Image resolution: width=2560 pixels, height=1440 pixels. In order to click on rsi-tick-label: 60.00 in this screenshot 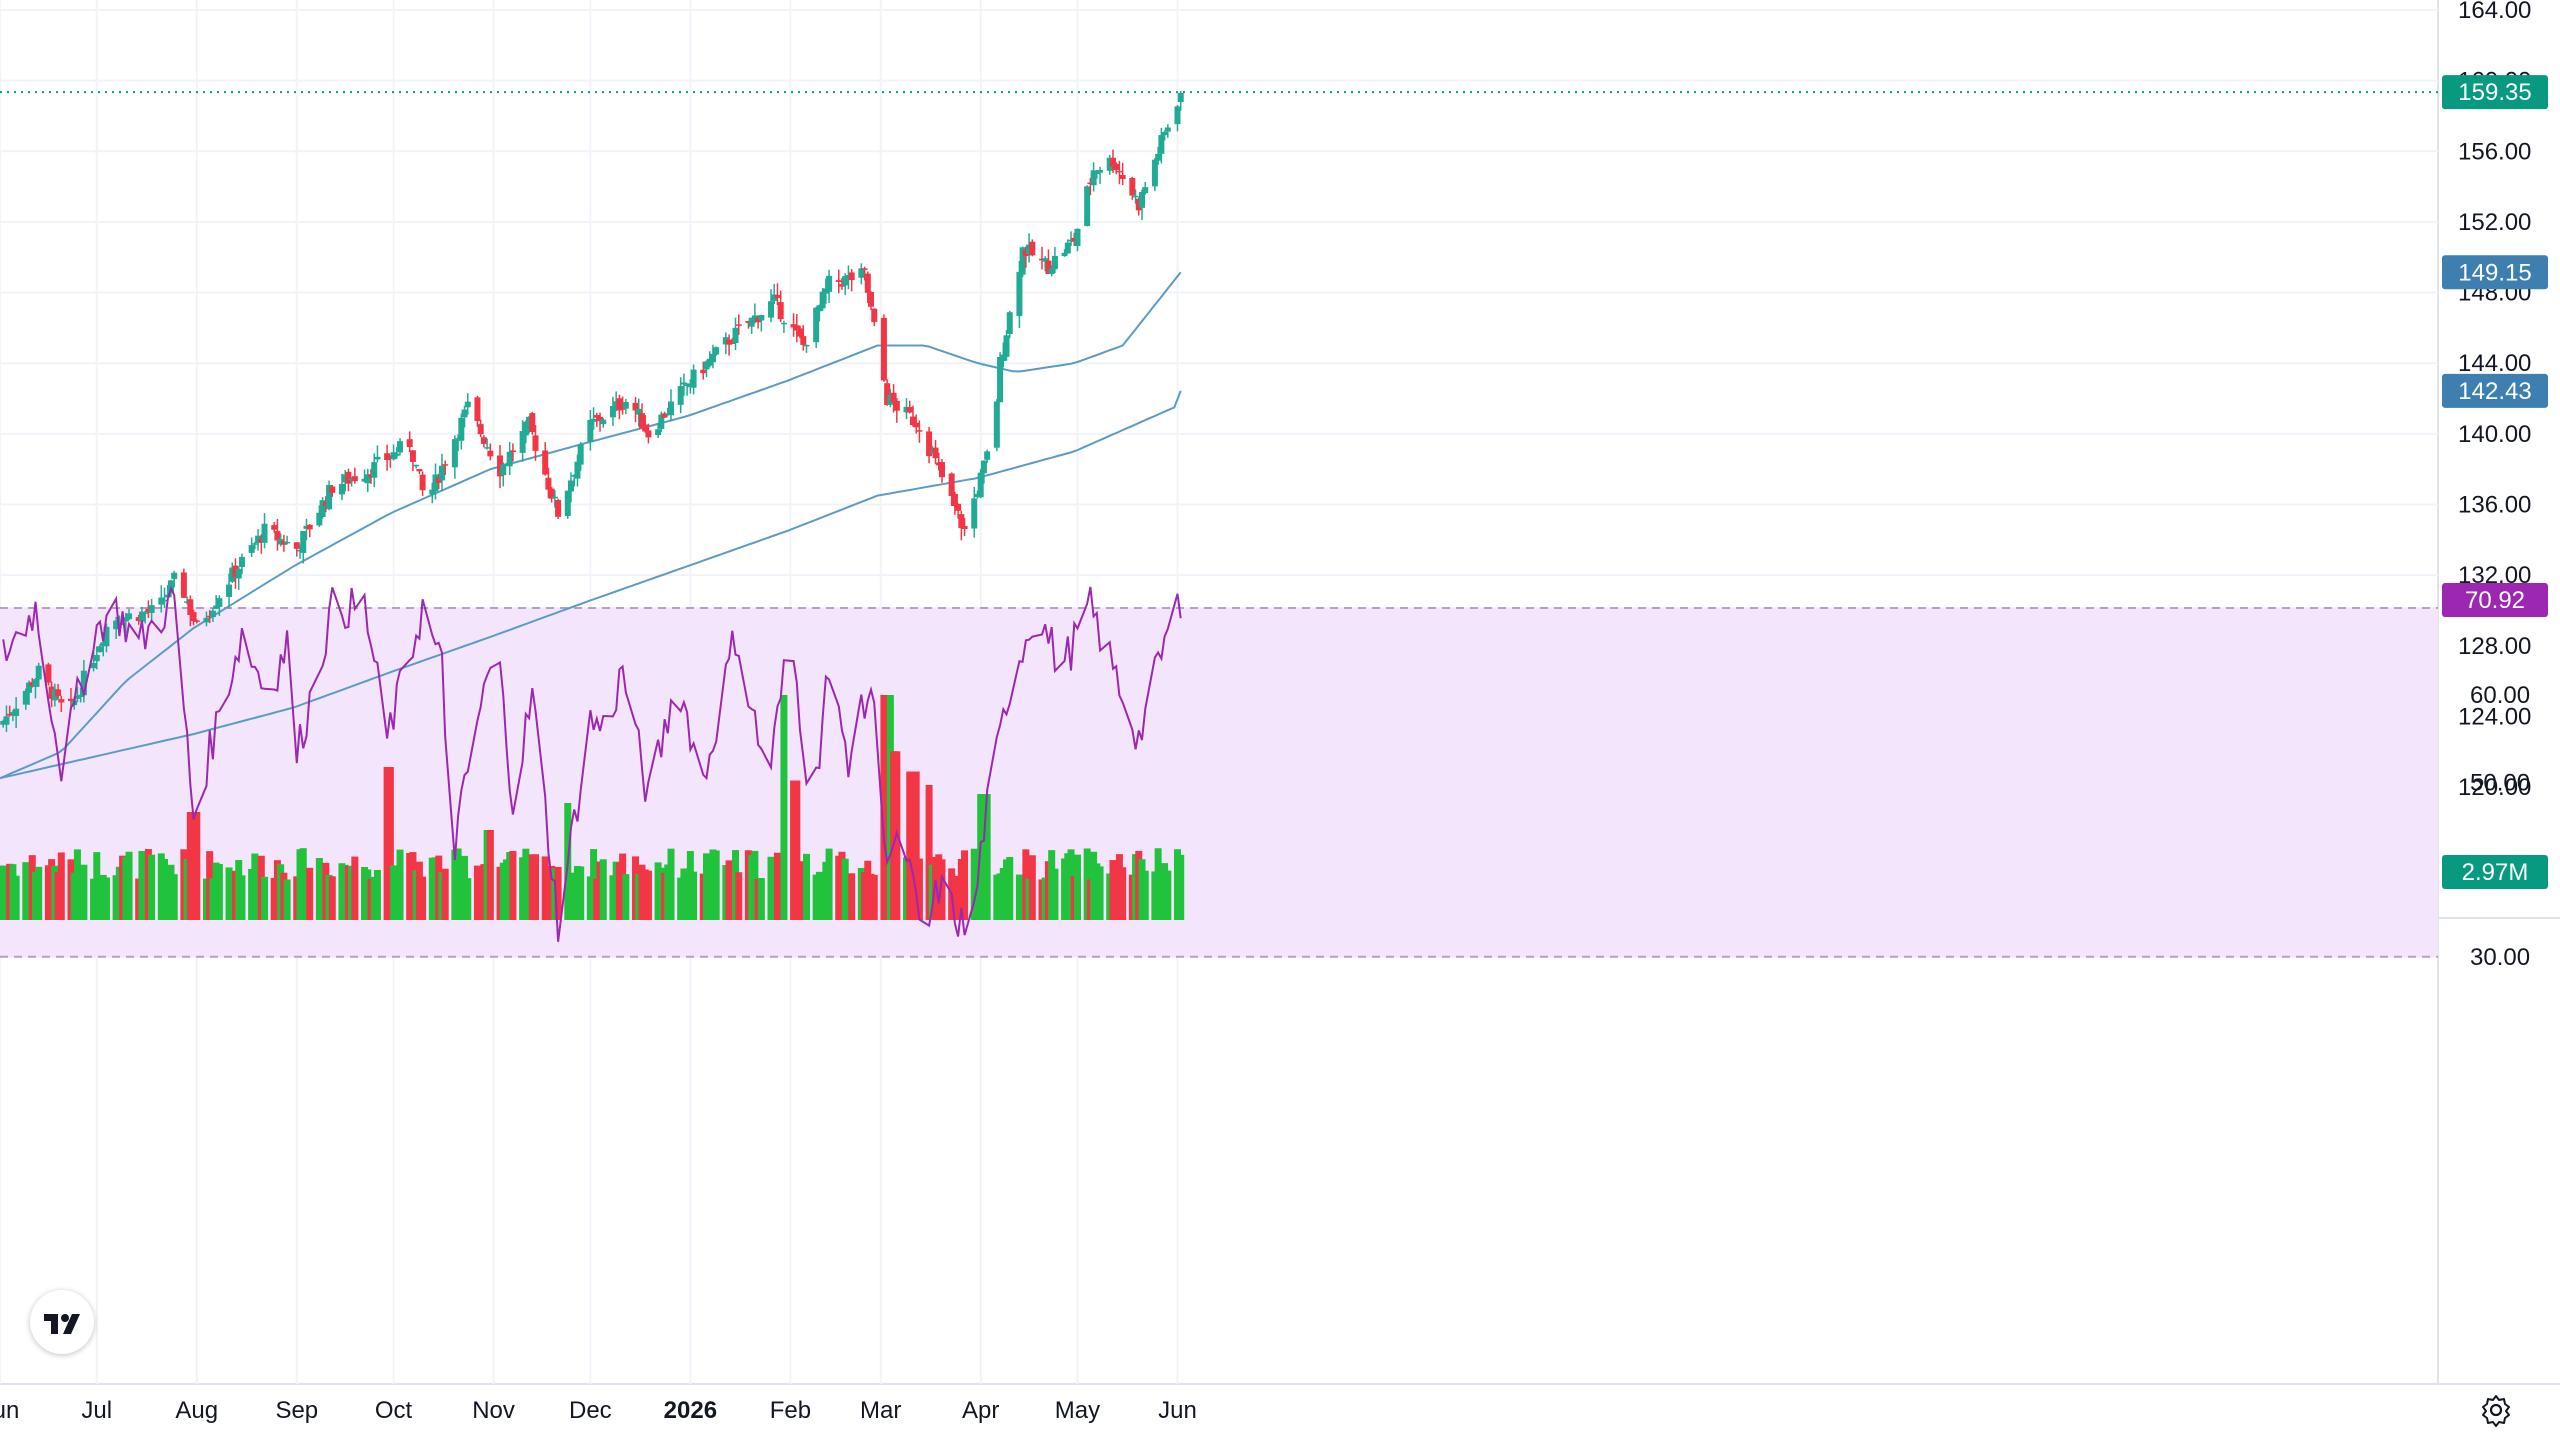, I will do `click(2500, 695)`.